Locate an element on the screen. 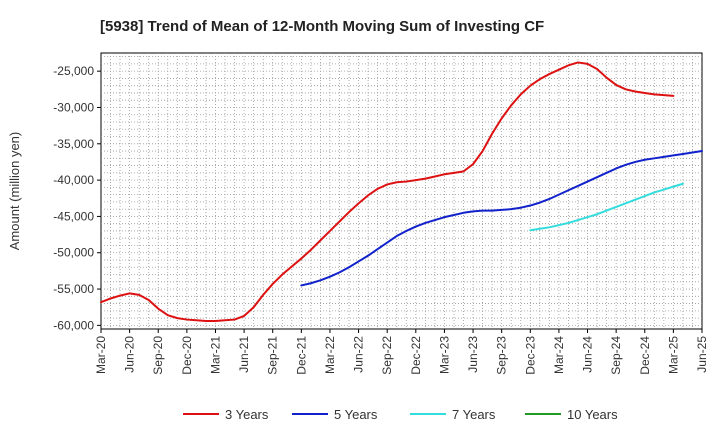  legend-label-10-years: 10 Years is located at coordinates (592, 414).